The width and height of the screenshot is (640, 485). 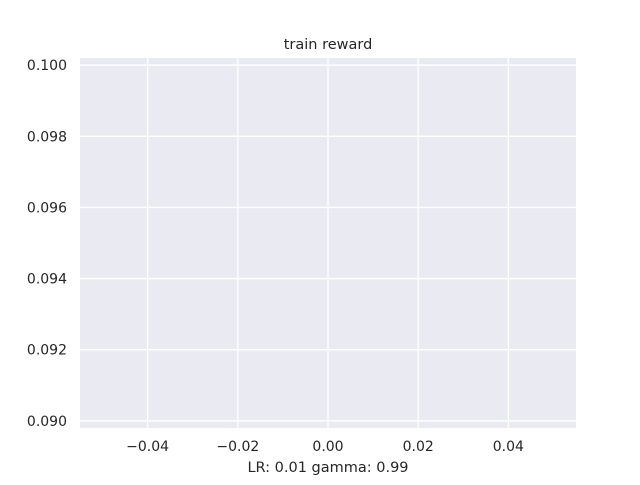 What do you see at coordinates (47, 280) in the screenshot?
I see `y-tick-label: 0.094` at bounding box center [47, 280].